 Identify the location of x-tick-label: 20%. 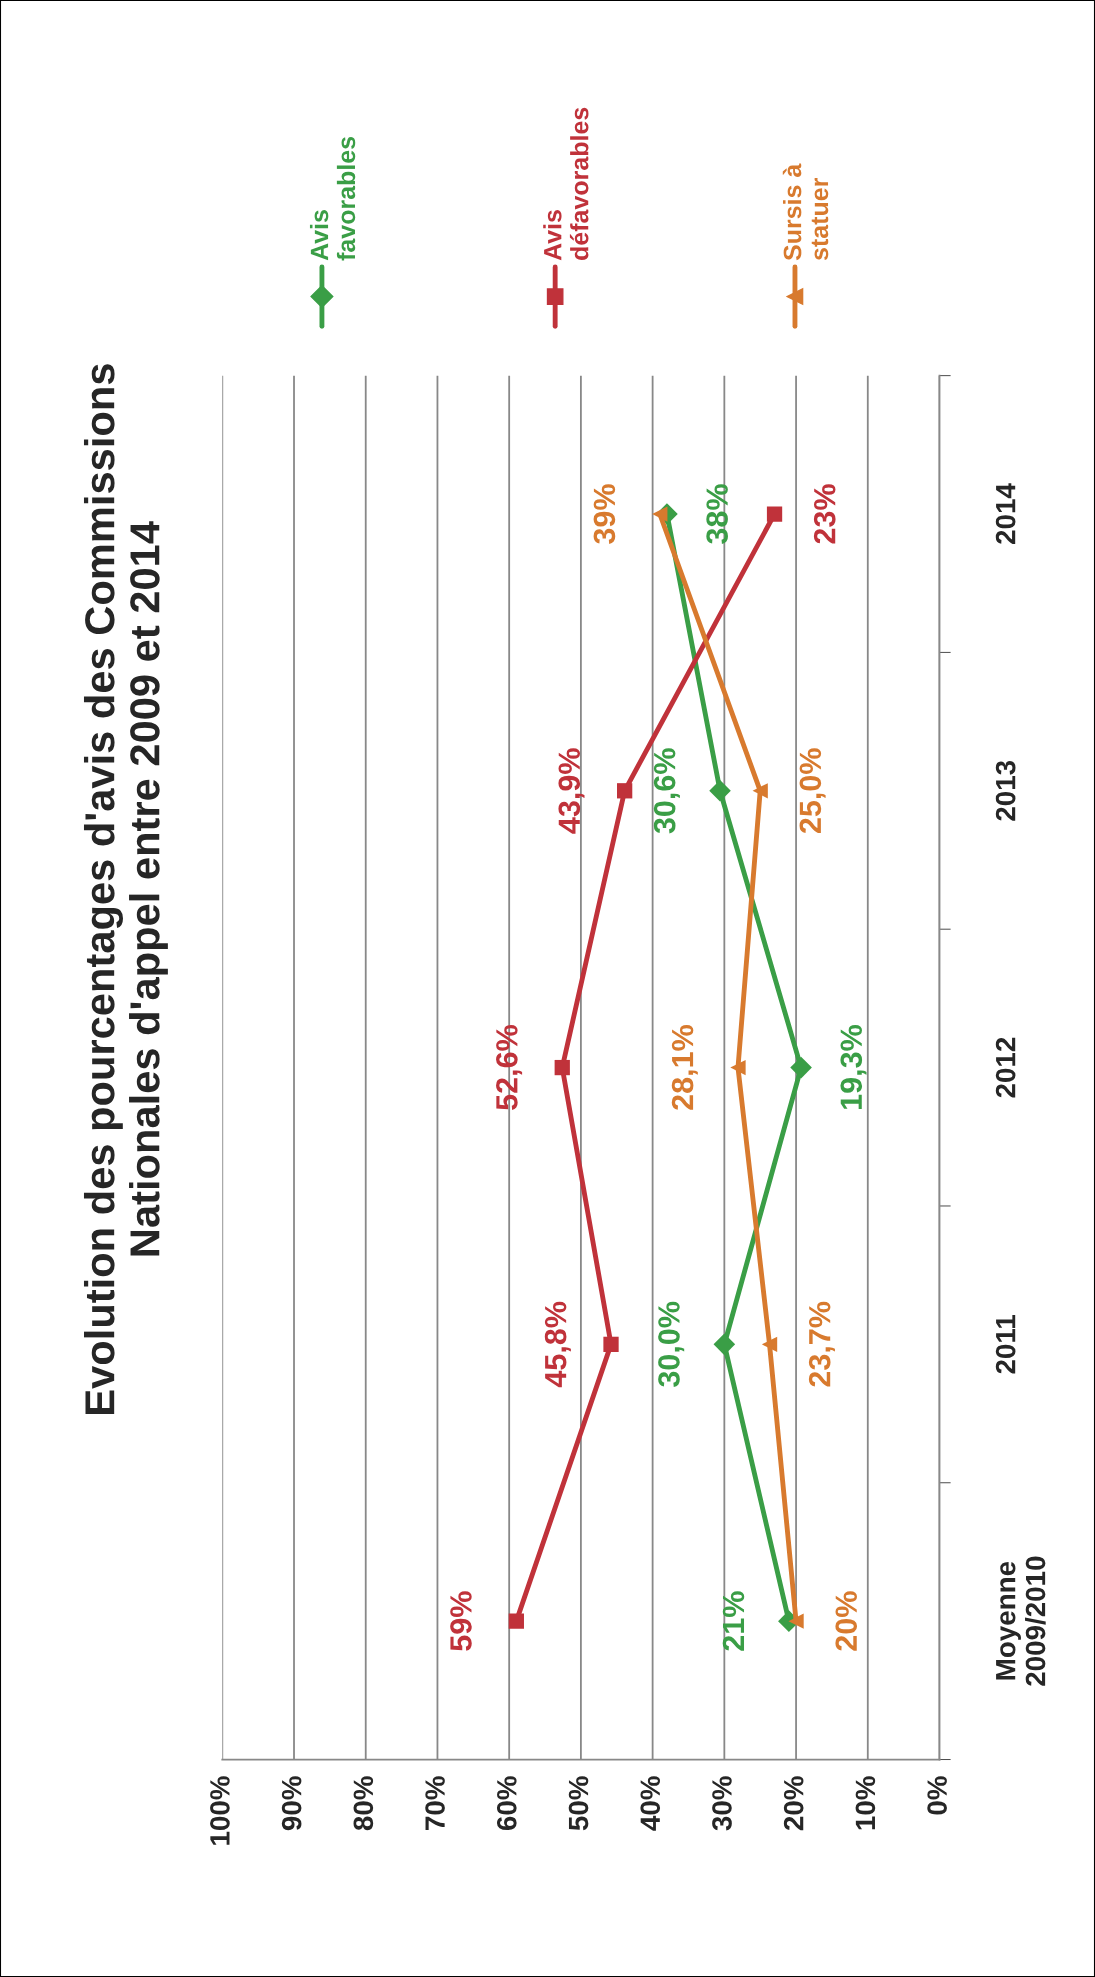
(793, 1803).